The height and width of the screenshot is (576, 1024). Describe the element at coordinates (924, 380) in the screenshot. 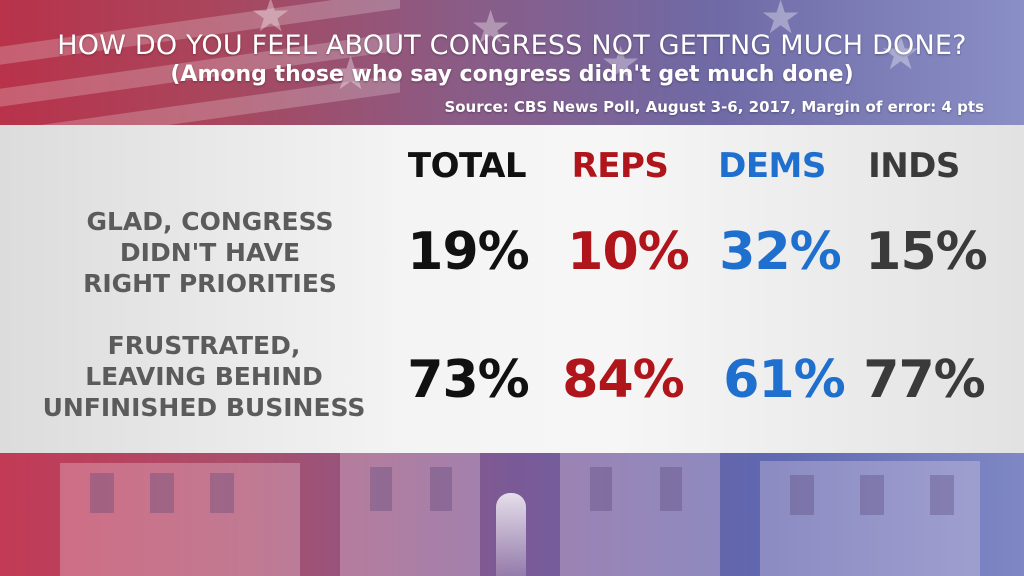

I see `value-frustrated-inds: 77%` at that location.